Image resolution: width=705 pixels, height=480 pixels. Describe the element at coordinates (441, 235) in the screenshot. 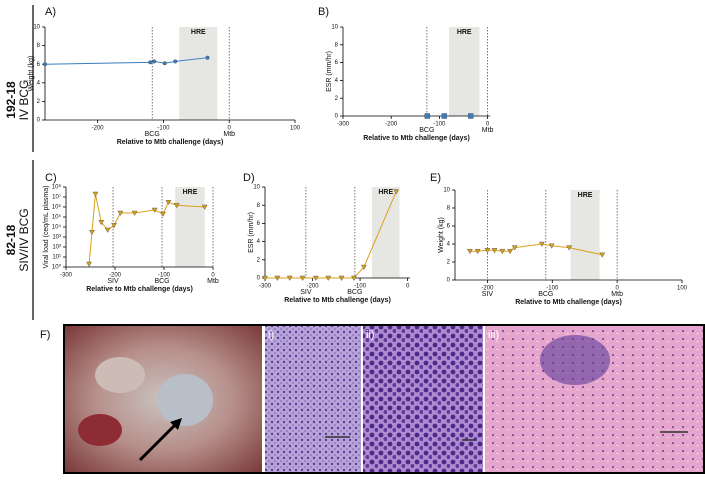

I see `y-axis-title: Weight (kg)` at that location.